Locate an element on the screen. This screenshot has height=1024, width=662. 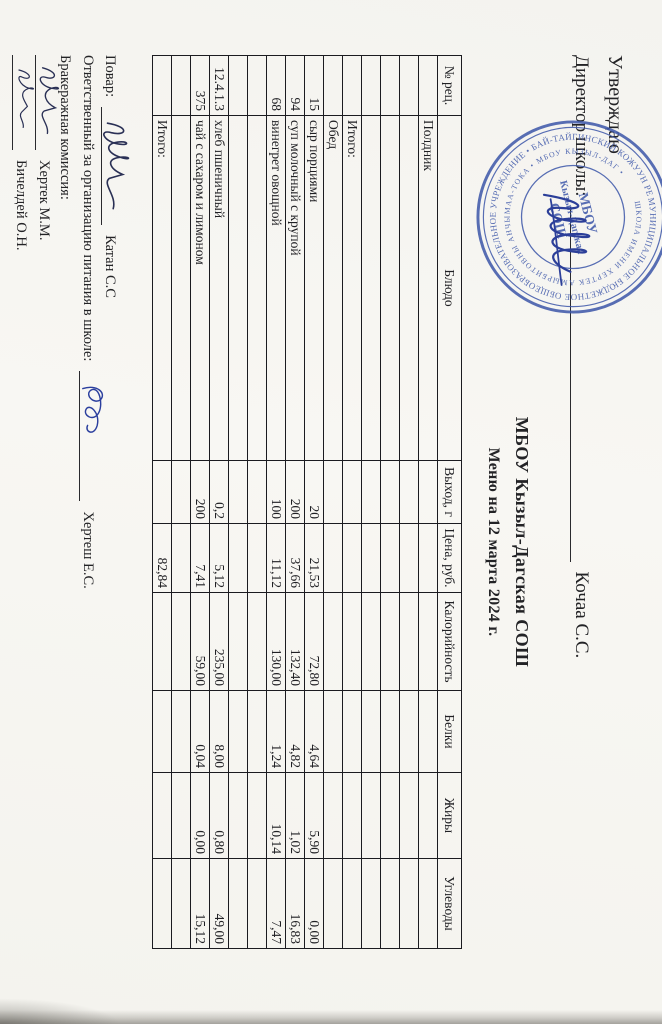
responsible-name: Хертеш Е.С. is located at coordinates (88, 550).